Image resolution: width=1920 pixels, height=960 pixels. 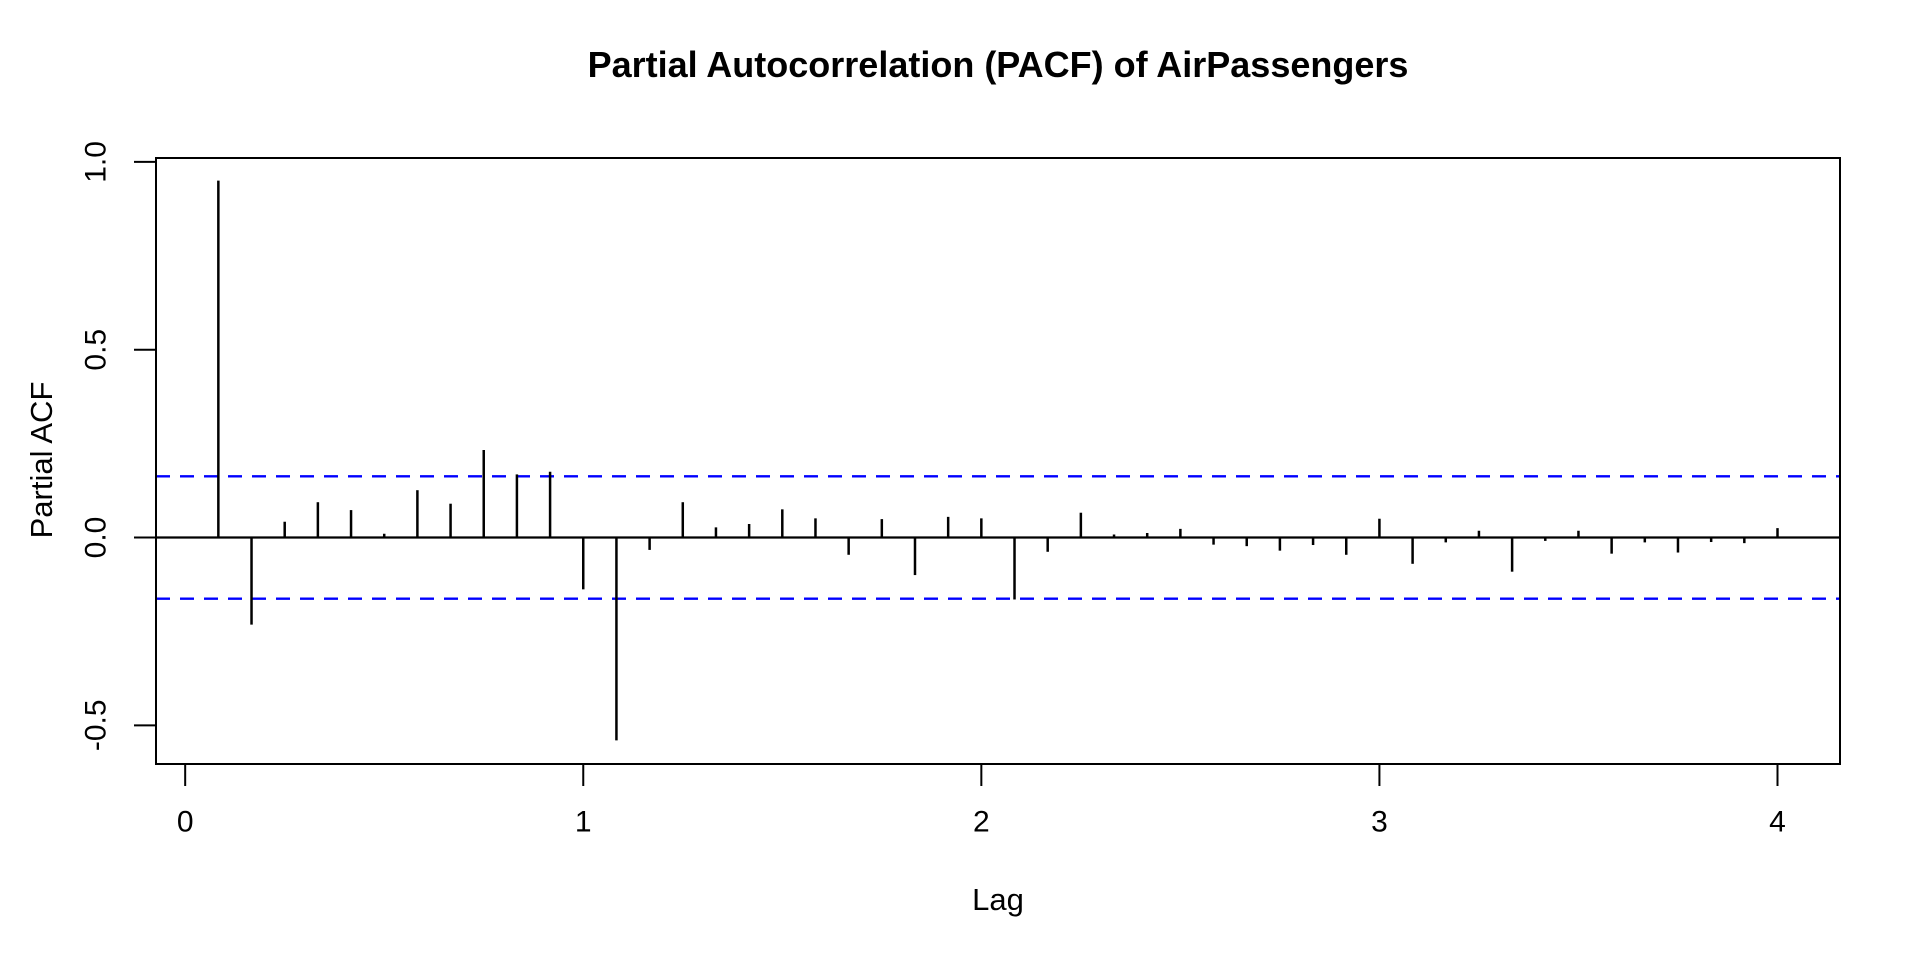 I want to click on x-tick-label: 2, so click(x=981, y=822).